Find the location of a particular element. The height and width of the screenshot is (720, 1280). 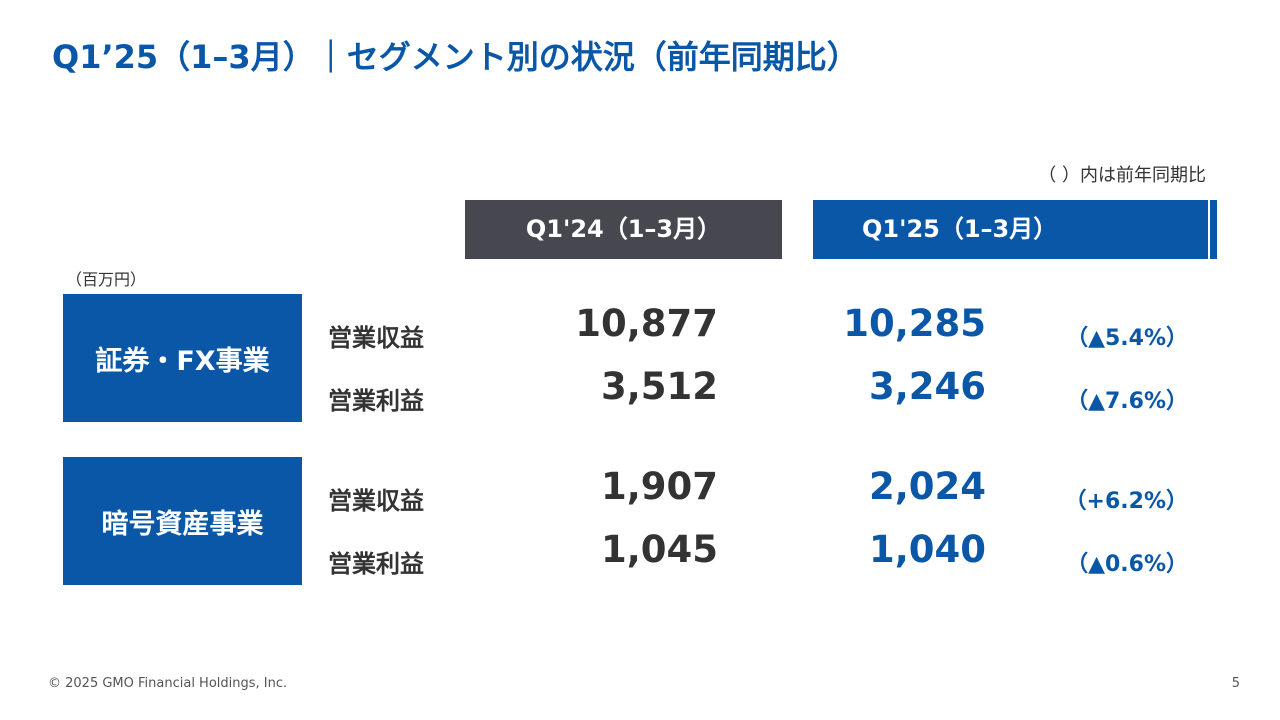

change: （▲0.6%） is located at coordinates (1127, 564).